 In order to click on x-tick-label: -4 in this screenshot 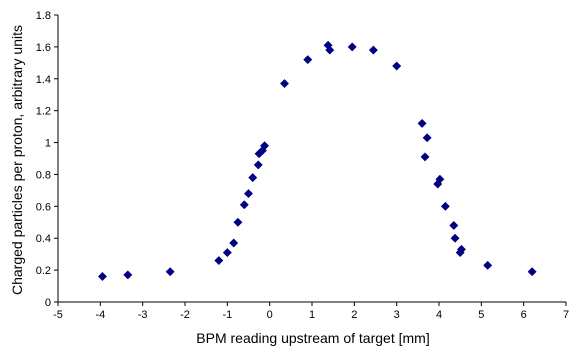, I will do `click(100, 315)`.